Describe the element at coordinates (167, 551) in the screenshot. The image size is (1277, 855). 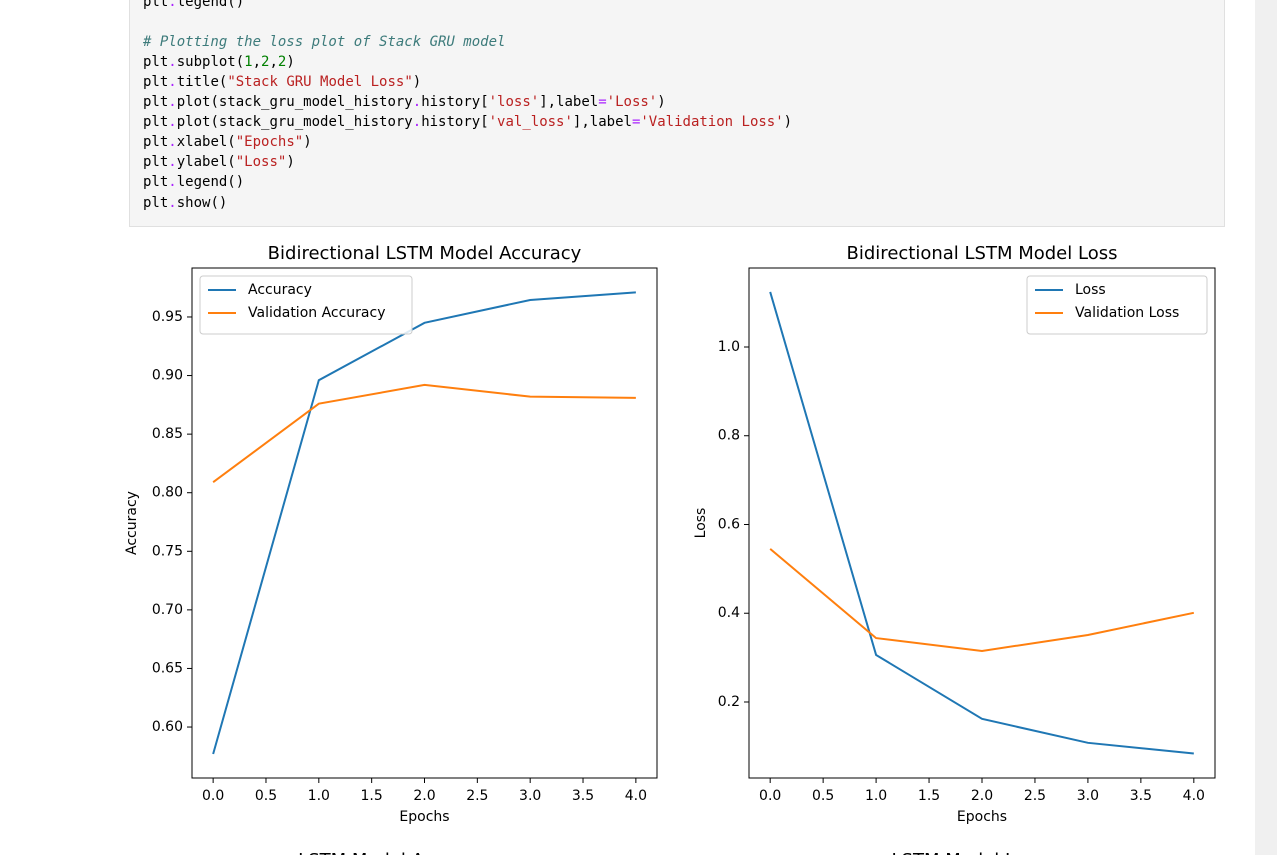
I see `y-tick-label: 0.75` at that location.